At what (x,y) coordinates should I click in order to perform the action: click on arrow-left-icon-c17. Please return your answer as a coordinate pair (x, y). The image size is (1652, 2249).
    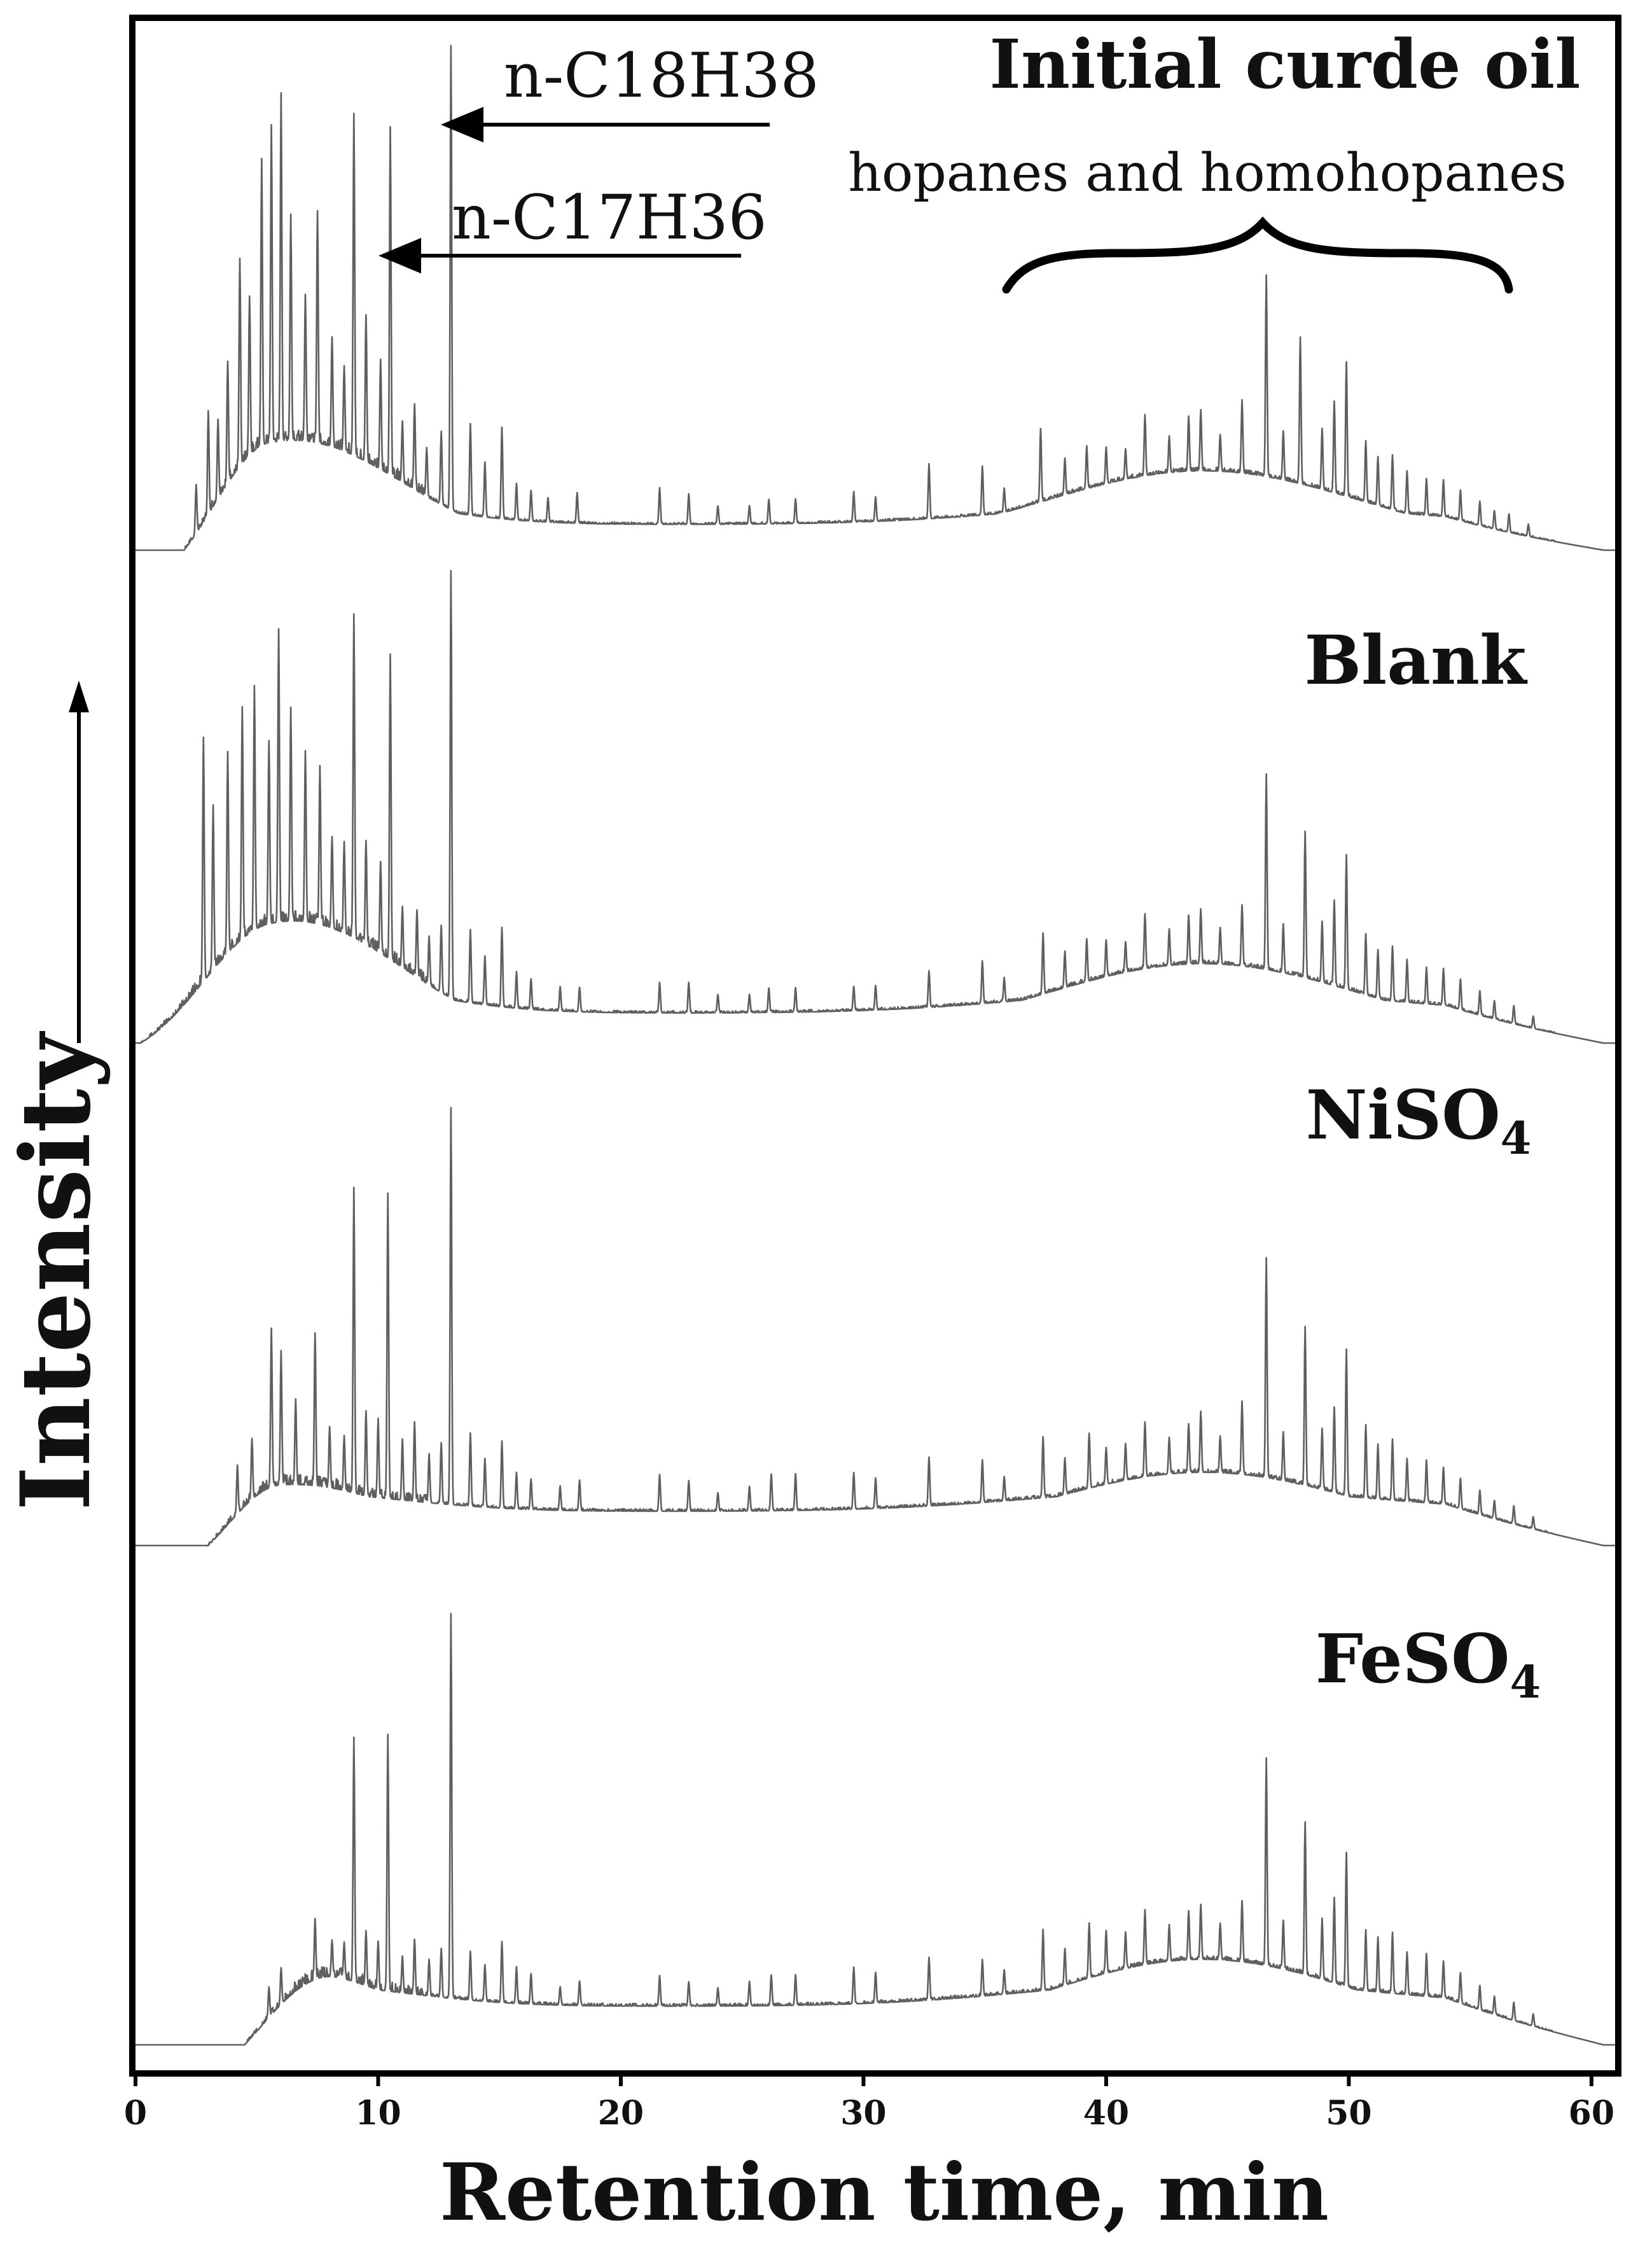
    Looking at the image, I should click on (559, 255).